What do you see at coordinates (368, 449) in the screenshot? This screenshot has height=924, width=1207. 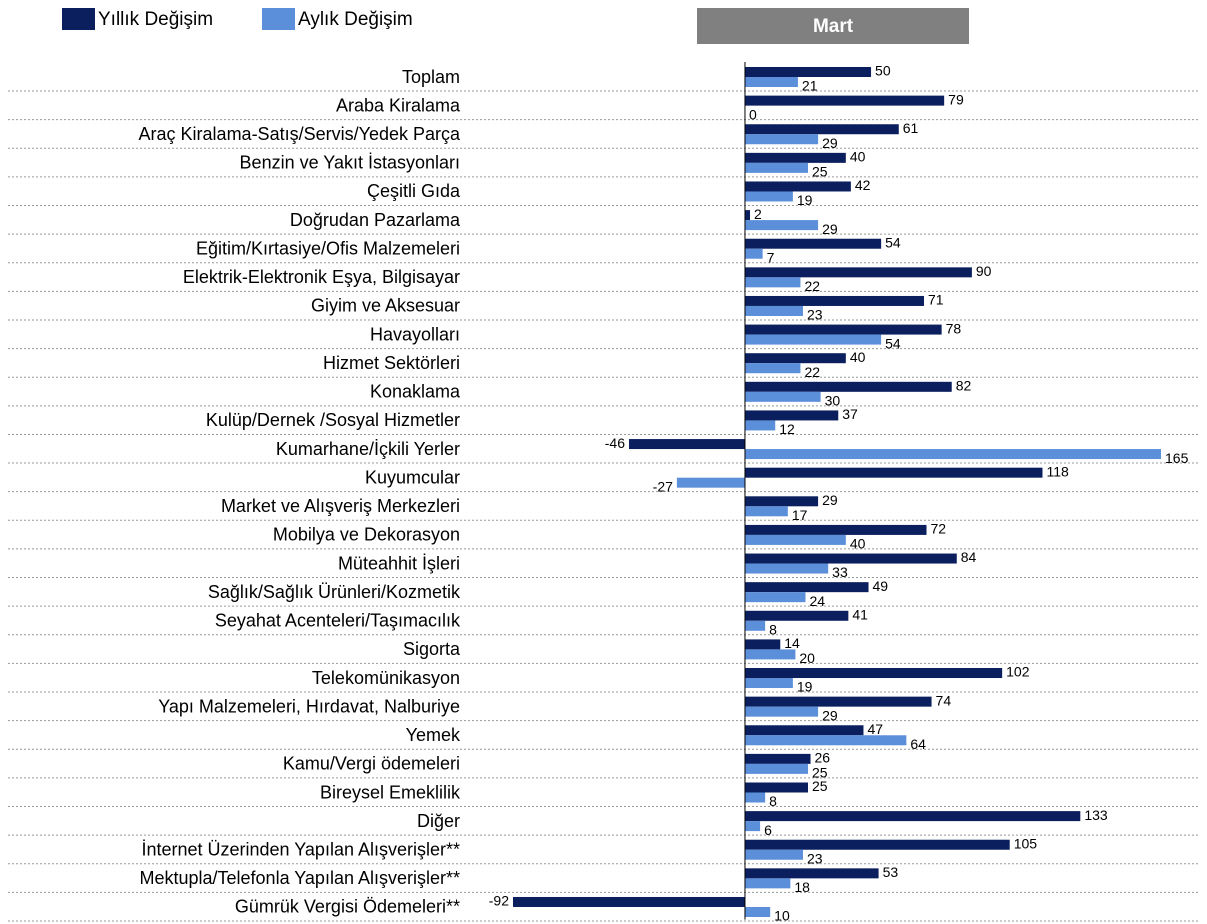 I see `category-label: Kumarhane/İçkili Yerler` at bounding box center [368, 449].